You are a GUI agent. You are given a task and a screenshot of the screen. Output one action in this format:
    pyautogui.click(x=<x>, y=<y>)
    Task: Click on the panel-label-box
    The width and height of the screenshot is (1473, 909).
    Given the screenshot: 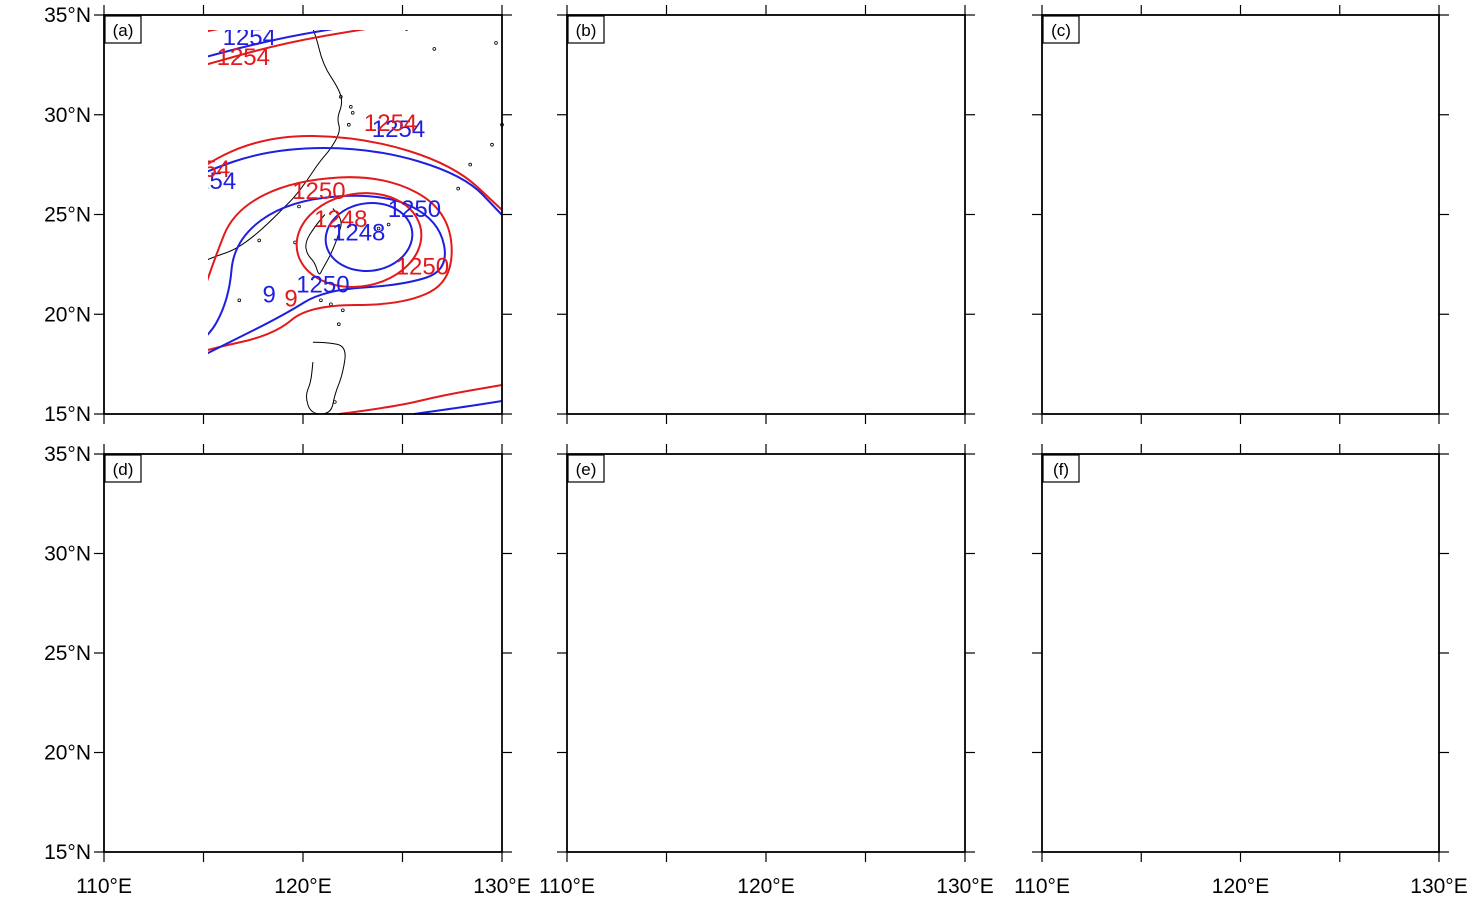 What is the action you would take?
    pyautogui.click(x=123, y=29)
    